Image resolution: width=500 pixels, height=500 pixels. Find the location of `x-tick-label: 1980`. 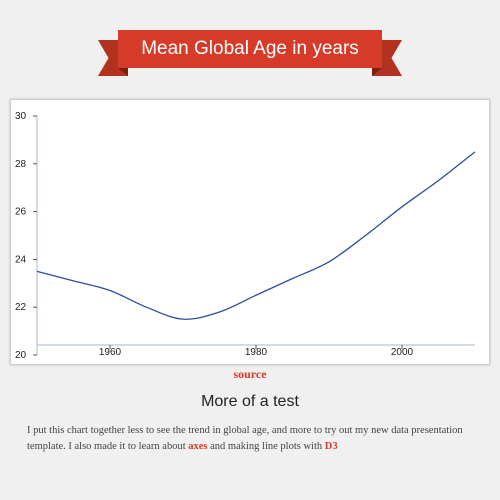

x-tick-label: 1980 is located at coordinates (256, 352).